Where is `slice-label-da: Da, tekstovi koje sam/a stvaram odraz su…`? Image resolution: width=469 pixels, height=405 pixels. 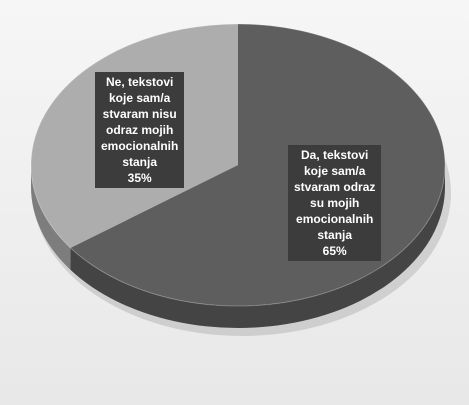 slice-label-da: Da, tekstovi koje sam/a stvaram odraz su… is located at coordinates (335, 203).